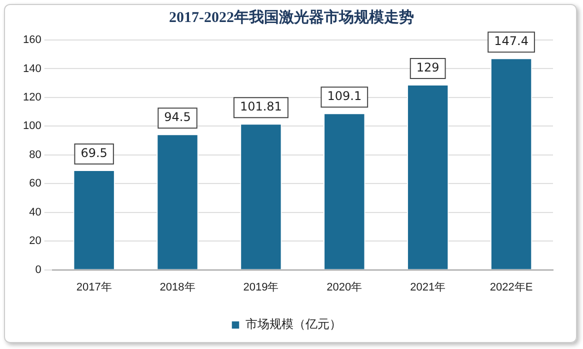 This screenshot has height=349, width=583. What do you see at coordinates (35, 212) in the screenshot?
I see `y-tick-label: 40` at bounding box center [35, 212].